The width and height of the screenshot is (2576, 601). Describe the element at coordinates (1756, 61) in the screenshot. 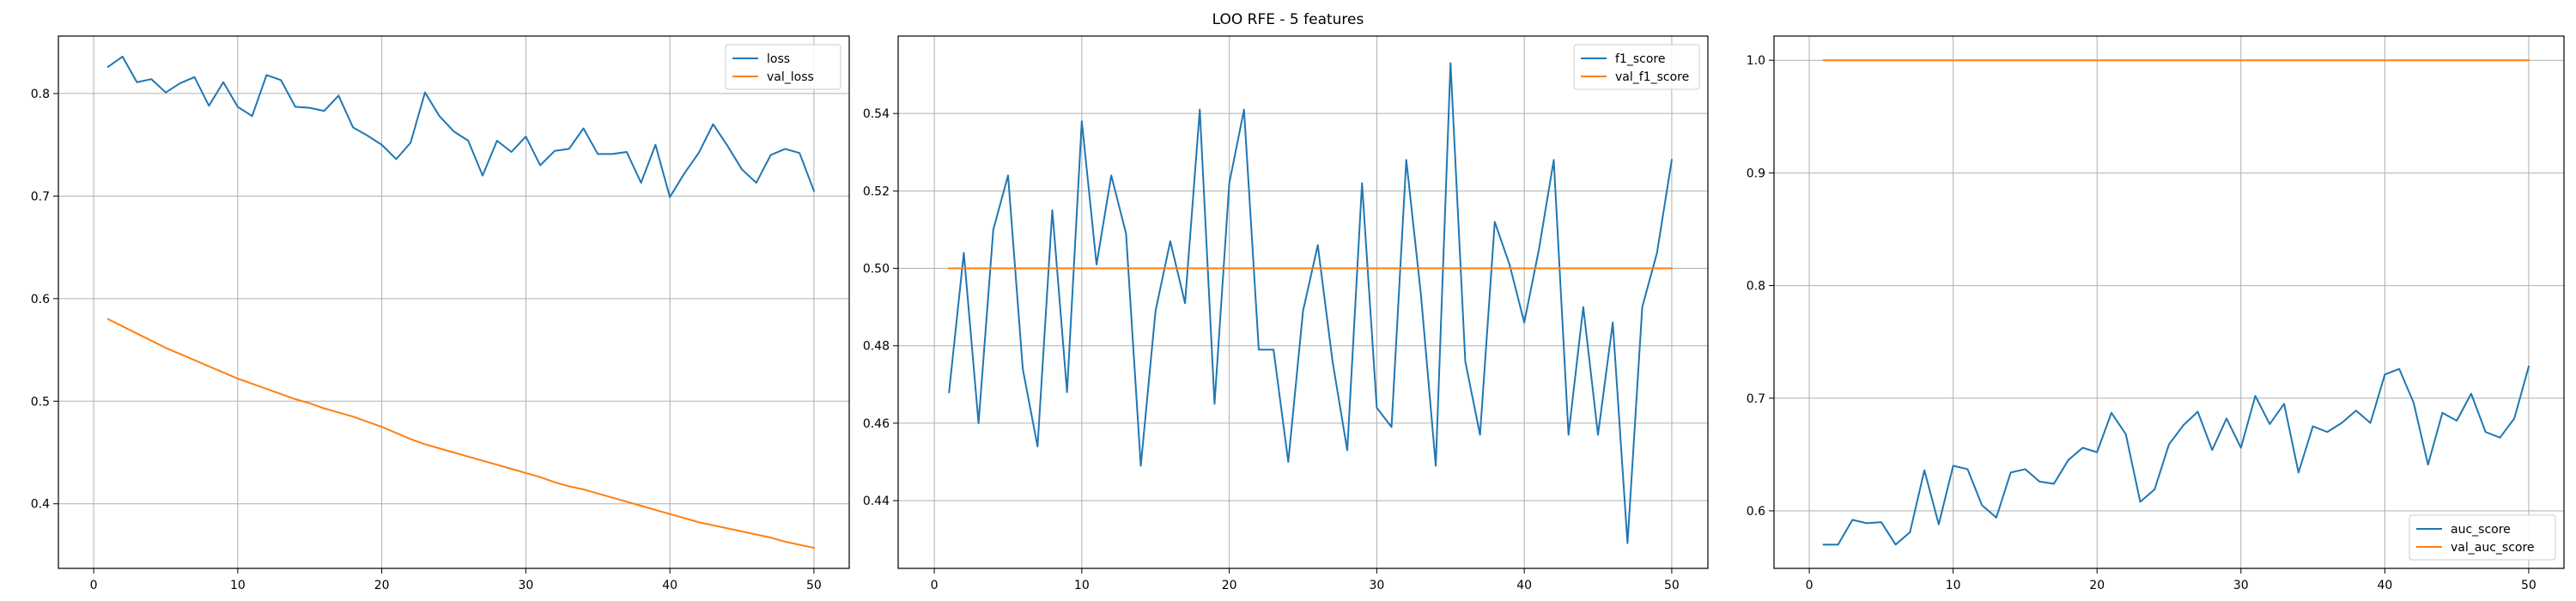

I see `y-tick-label: 1.0` at that location.